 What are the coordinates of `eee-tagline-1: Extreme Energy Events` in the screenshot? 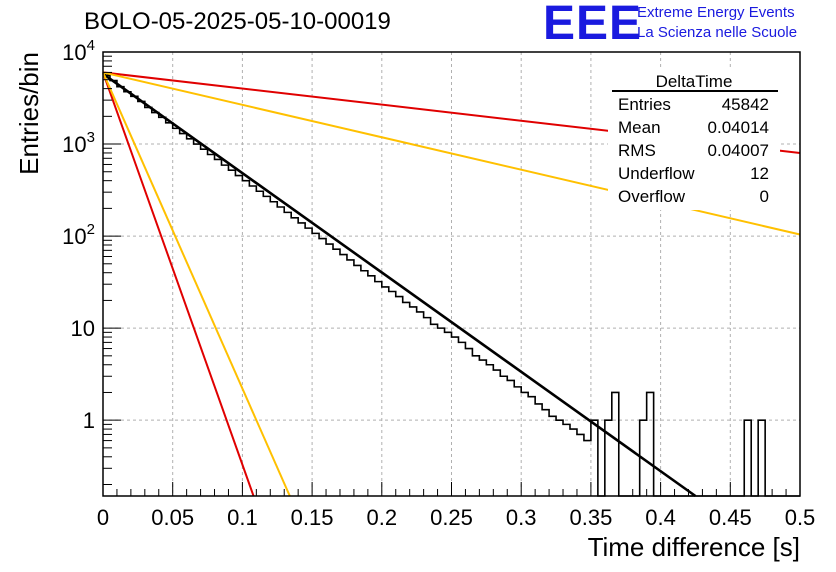 It's located at (716, 12).